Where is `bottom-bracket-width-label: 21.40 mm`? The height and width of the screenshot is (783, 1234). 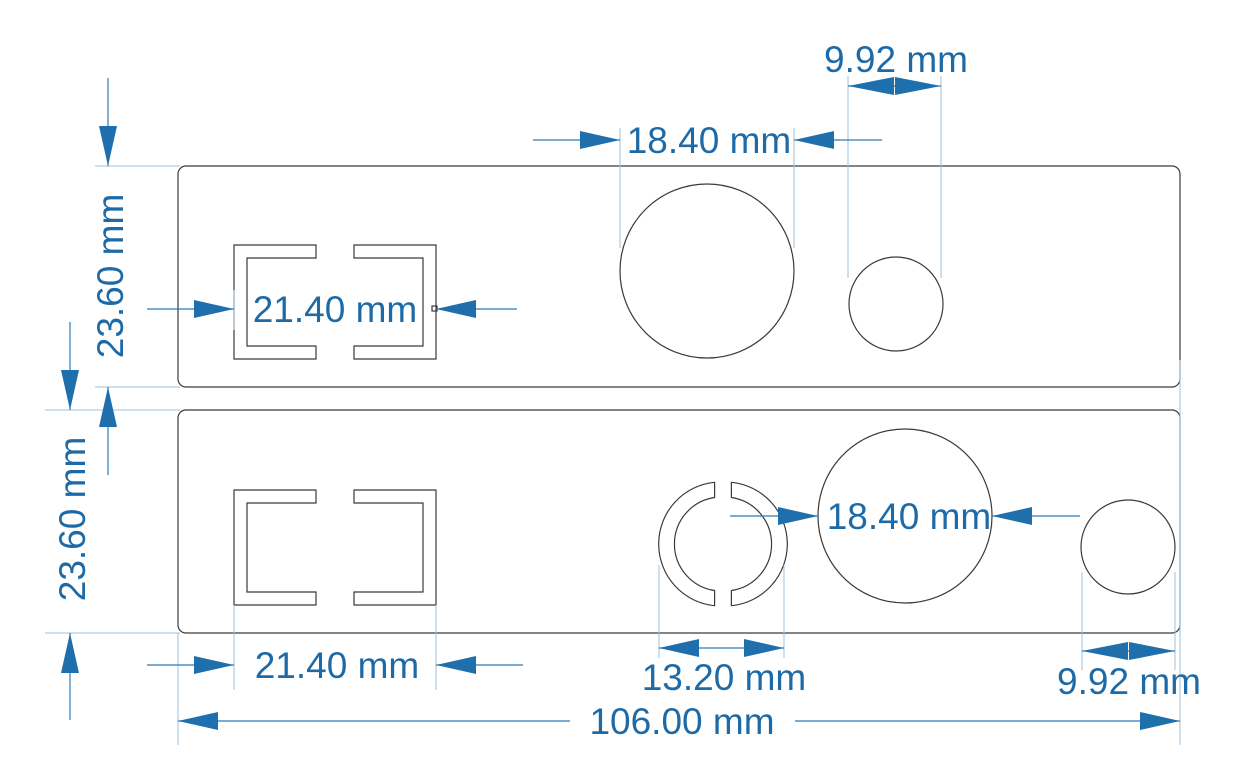
bottom-bracket-width-label: 21.40 mm is located at coordinates (337, 665).